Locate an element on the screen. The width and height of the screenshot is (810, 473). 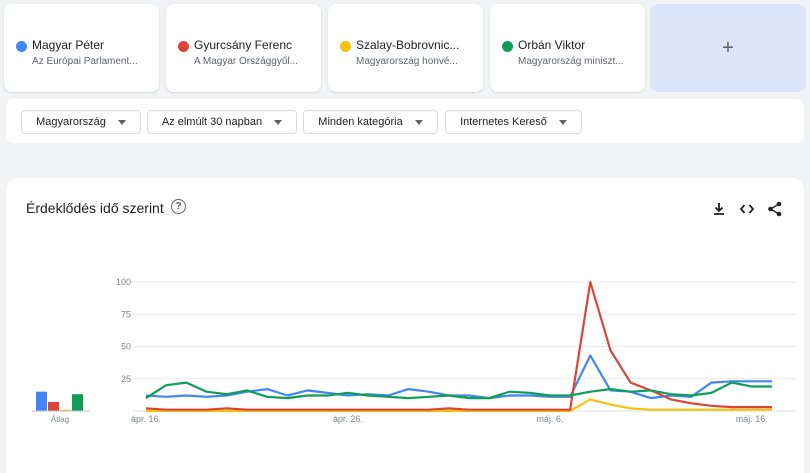
y-tick-label: 75 is located at coordinates (126, 314).